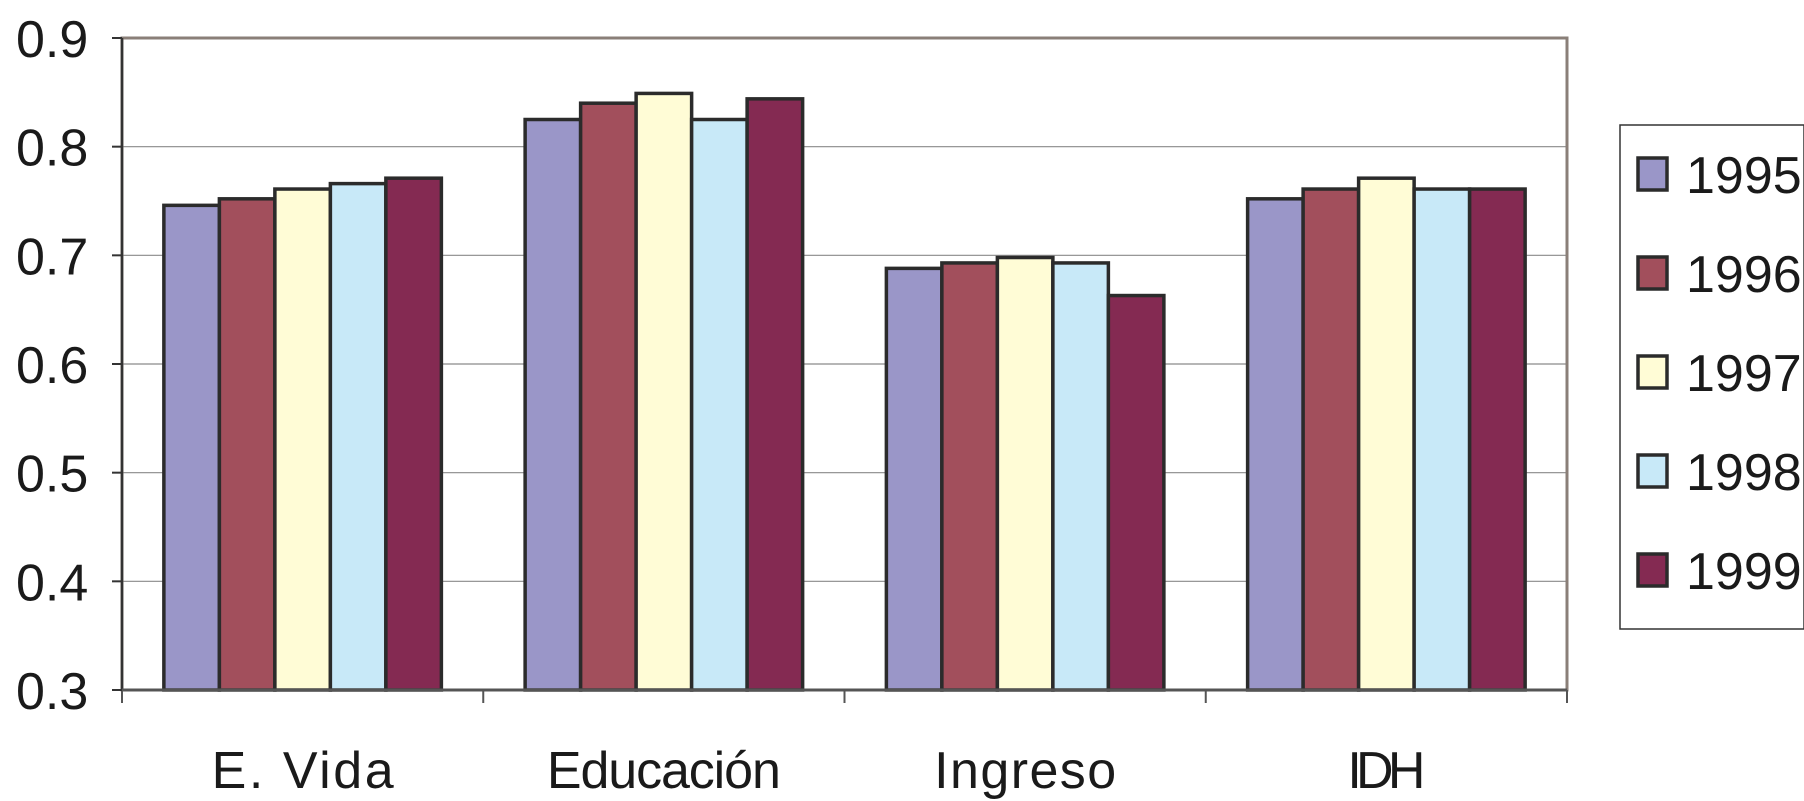 This screenshot has height=801, width=1804. What do you see at coordinates (303, 439) in the screenshot?
I see `bar-1997-E. Vida` at bounding box center [303, 439].